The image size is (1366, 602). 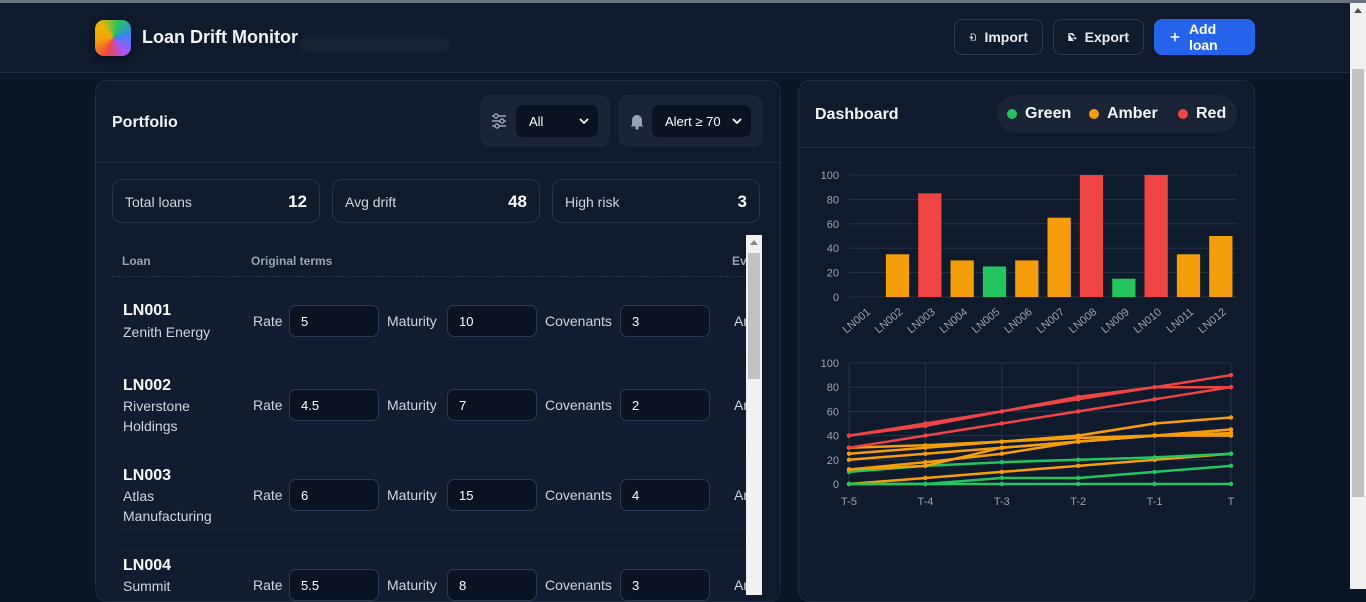 I want to click on alert-filter: Alert ≥ 70, so click(x=690, y=121).